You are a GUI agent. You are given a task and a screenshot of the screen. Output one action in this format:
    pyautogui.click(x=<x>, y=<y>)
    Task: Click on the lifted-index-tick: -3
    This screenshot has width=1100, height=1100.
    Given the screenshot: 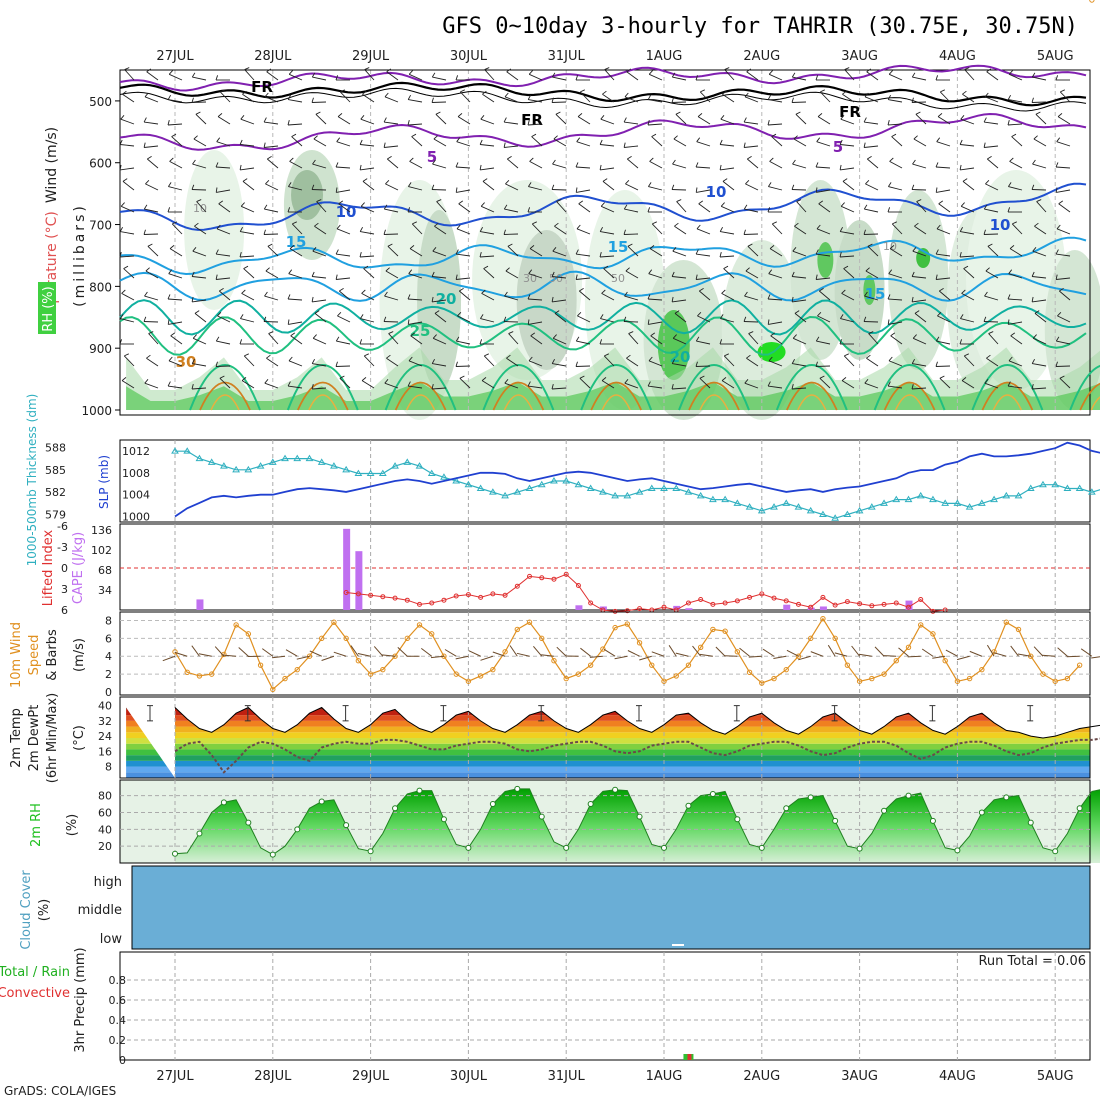 What is the action you would take?
    pyautogui.click(x=62, y=547)
    